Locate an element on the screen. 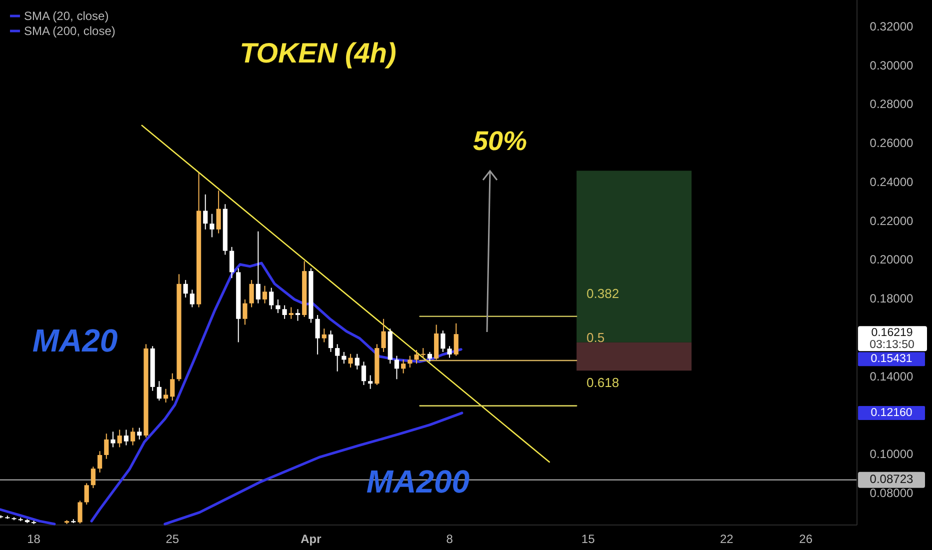 This screenshot has width=932, height=550. y-tick-label: 0.20000 is located at coordinates (892, 259).